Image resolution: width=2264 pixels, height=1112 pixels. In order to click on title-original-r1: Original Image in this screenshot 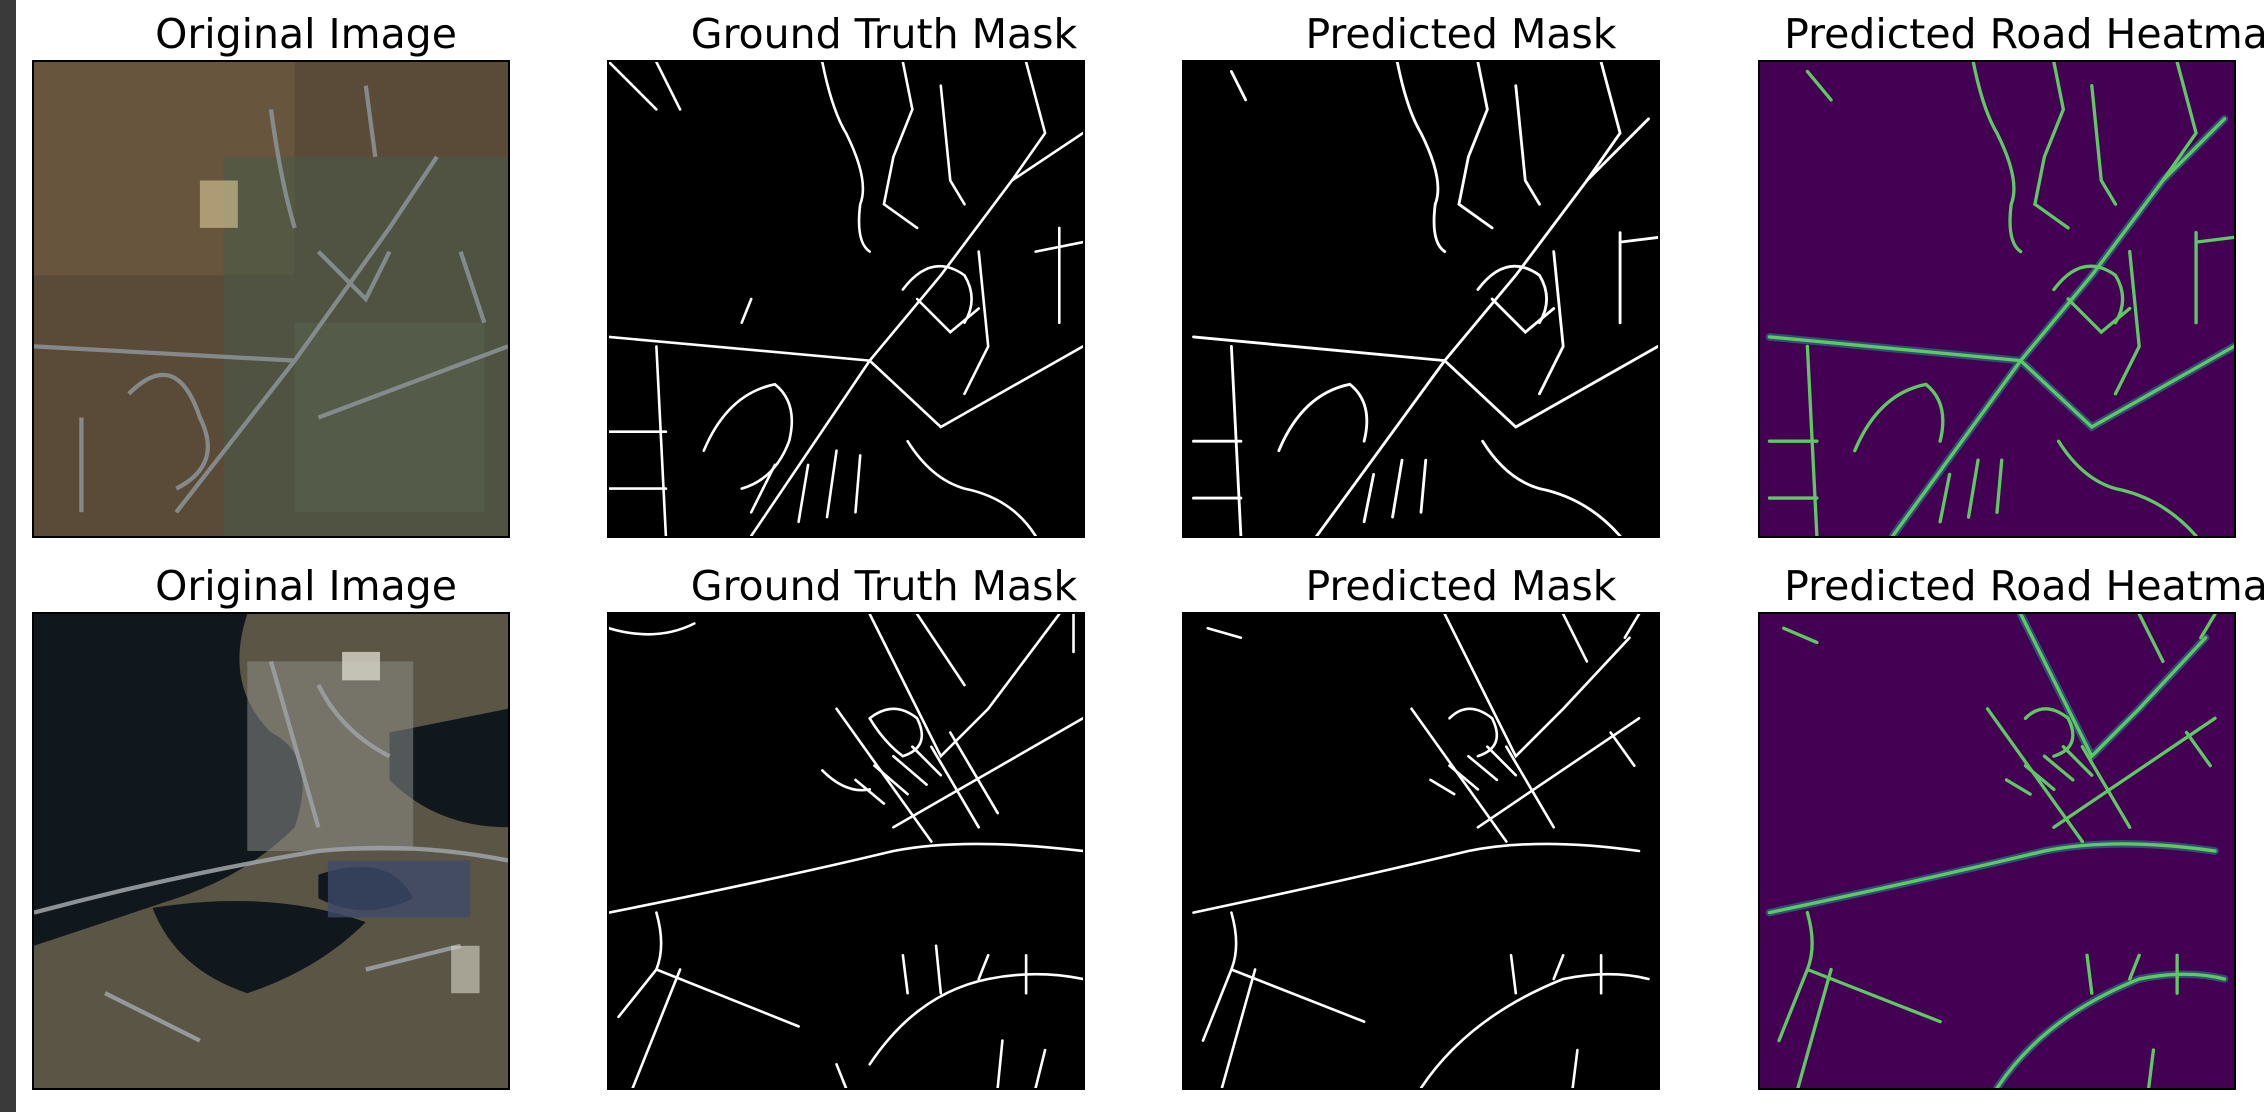, I will do `click(306, 34)`.